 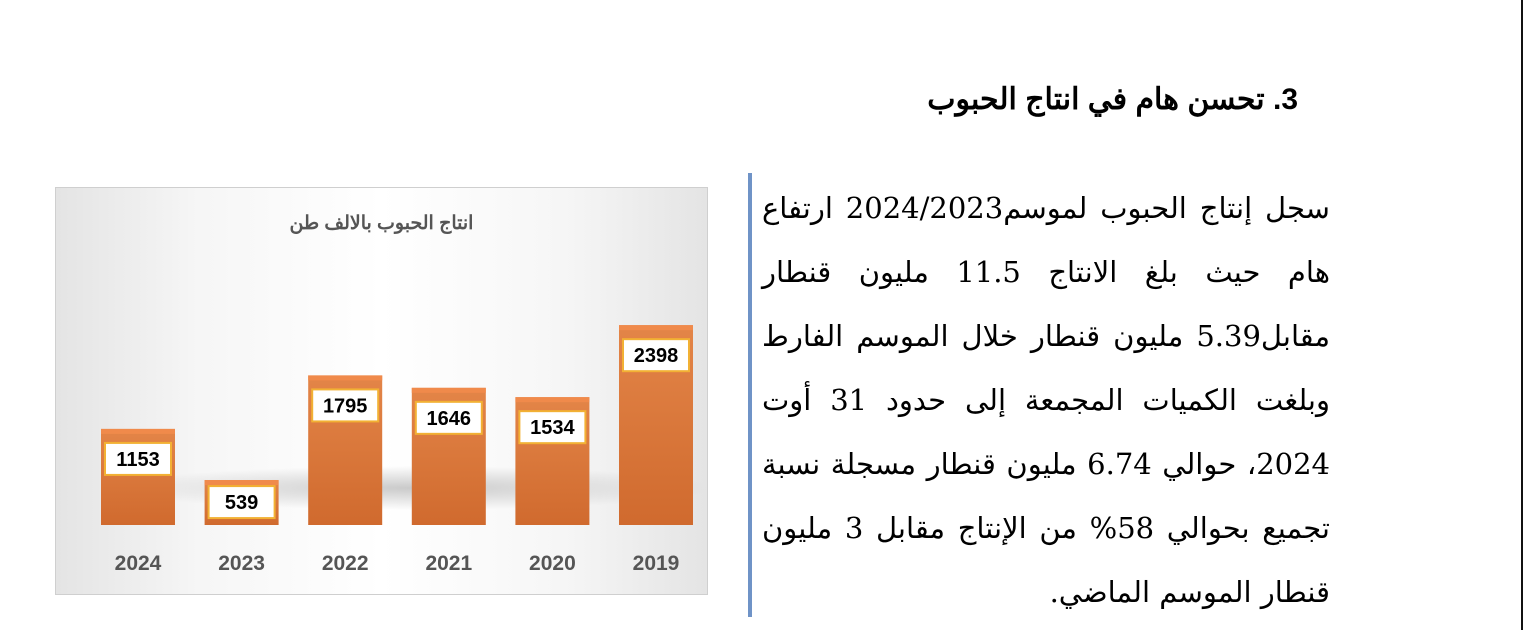 I want to click on data-label-2022: 1795, so click(x=345, y=406).